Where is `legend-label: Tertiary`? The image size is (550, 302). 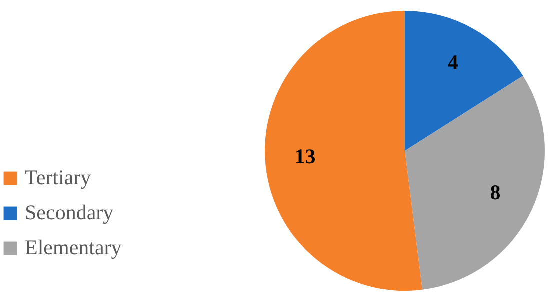
legend-label: Tertiary is located at coordinates (58, 178).